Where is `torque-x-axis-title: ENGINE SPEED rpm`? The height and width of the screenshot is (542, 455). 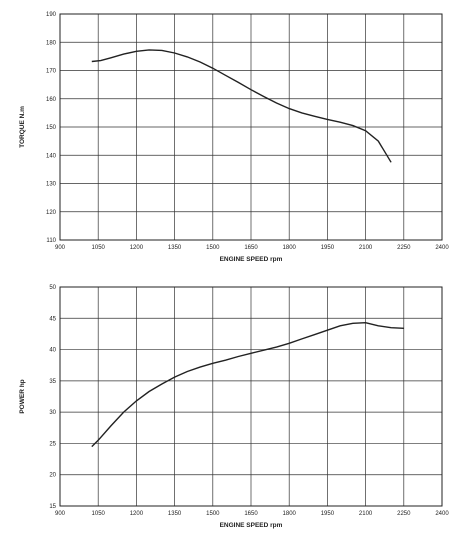 torque-x-axis-title: ENGINE SPEED rpm is located at coordinates (251, 259).